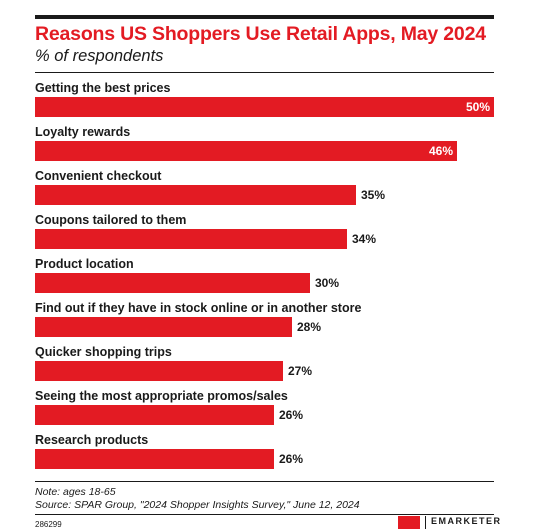  I want to click on category-label: Product location, so click(84, 264).